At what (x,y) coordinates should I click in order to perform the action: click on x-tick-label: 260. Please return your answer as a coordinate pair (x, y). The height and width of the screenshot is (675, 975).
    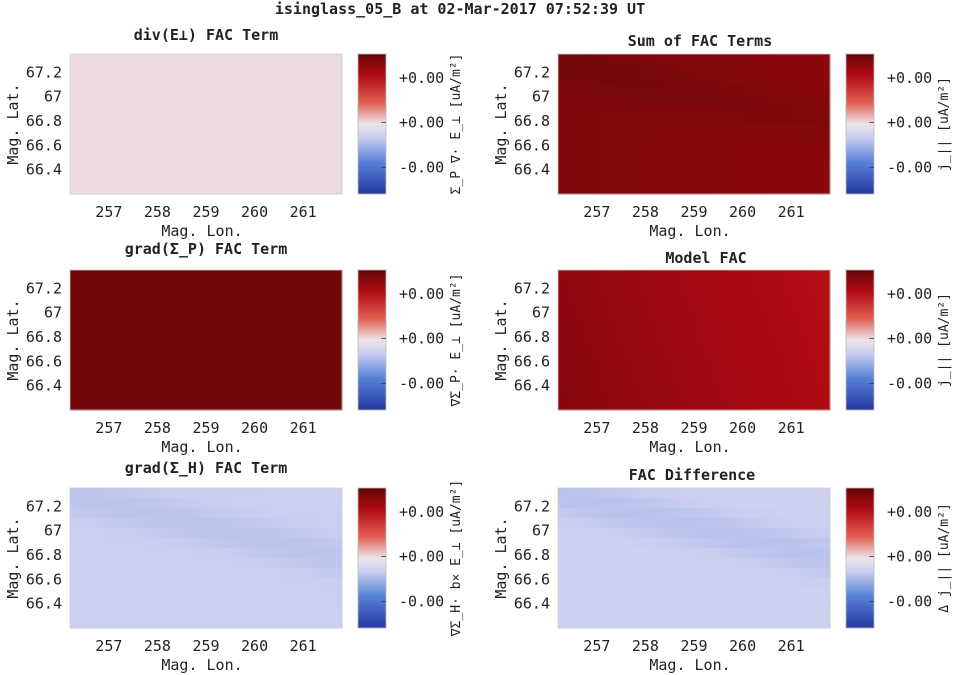
    Looking at the image, I should click on (254, 646).